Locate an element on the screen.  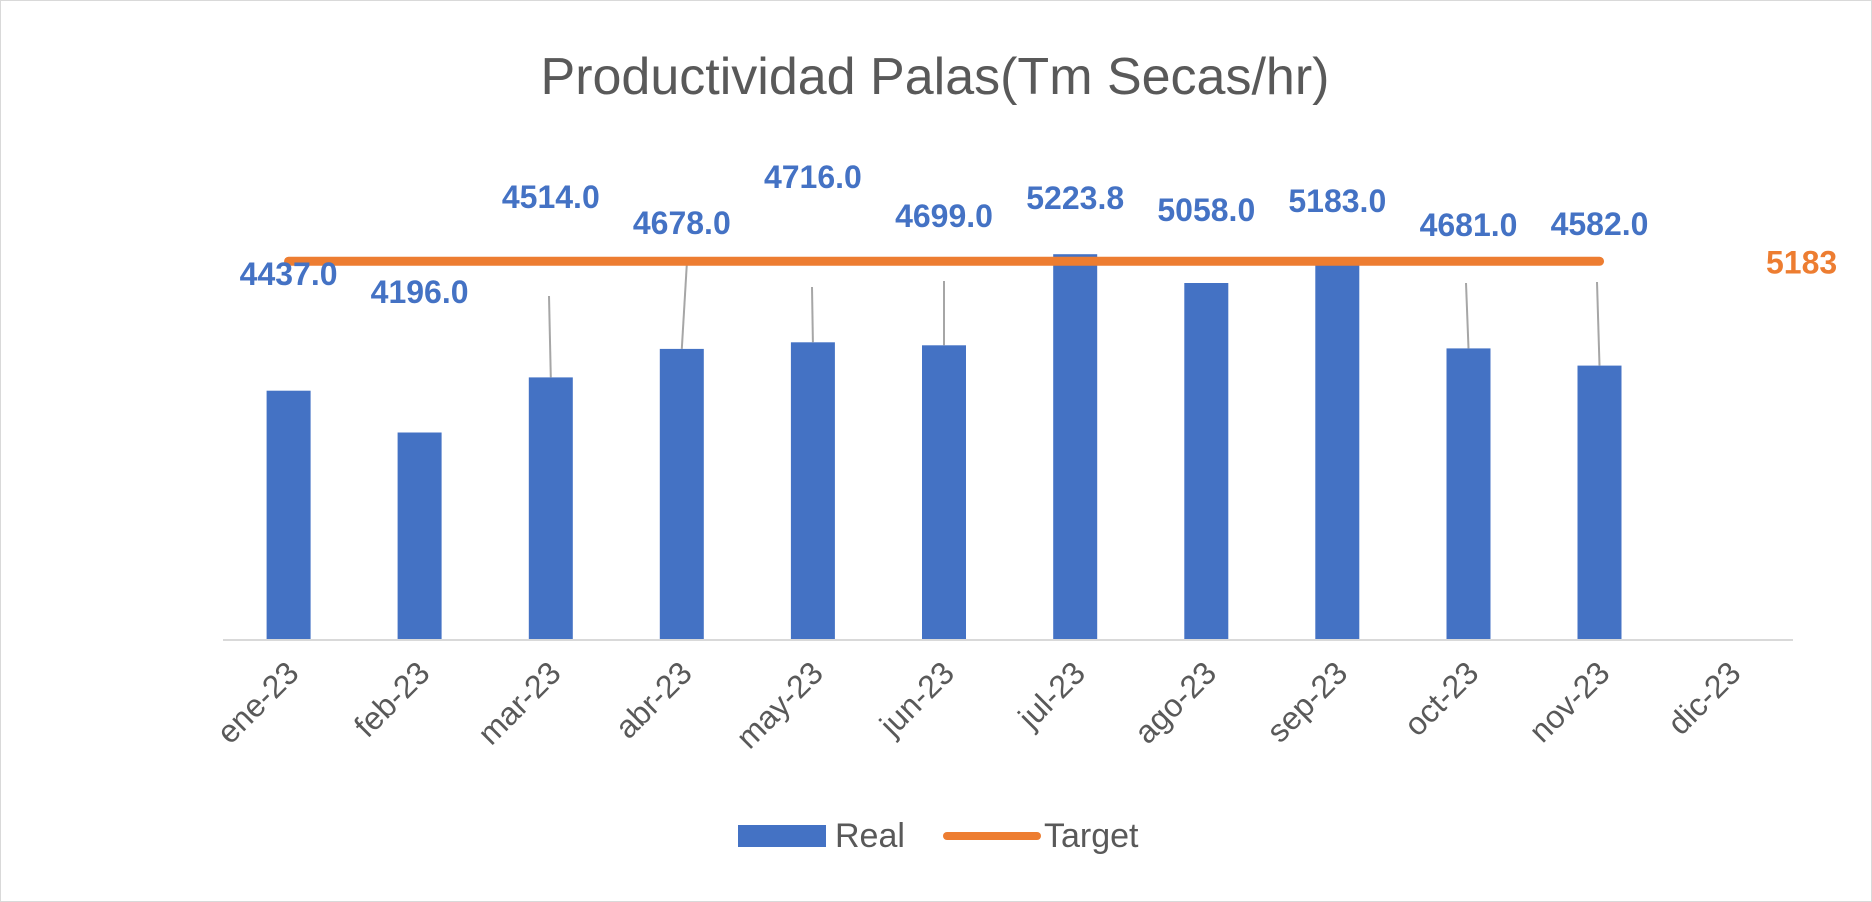
tick-label-mar-23: mar-23 is located at coordinates (519, 702).